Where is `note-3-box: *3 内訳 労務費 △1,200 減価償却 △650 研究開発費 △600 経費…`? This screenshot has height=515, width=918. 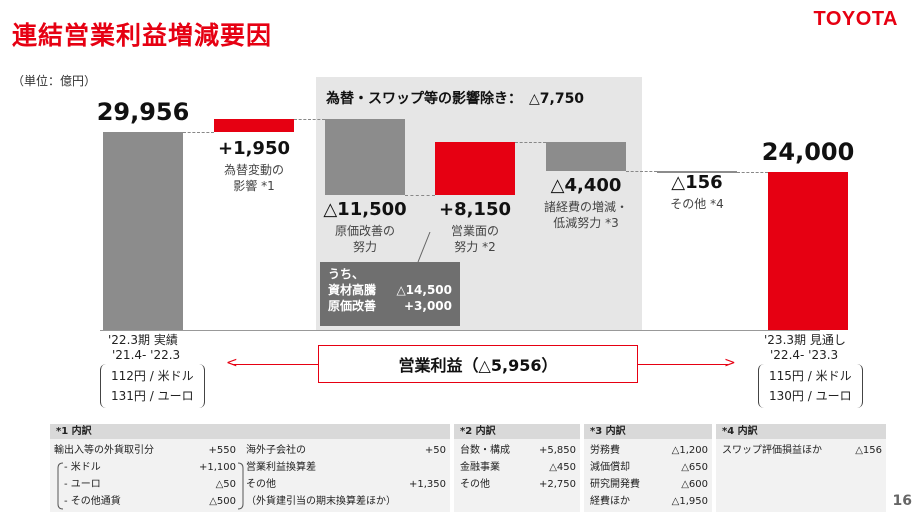 note-3-box: *3 内訳 労務費 △1,200 減価償却 △650 研究開発費 △600 経費… is located at coordinates (648, 468).